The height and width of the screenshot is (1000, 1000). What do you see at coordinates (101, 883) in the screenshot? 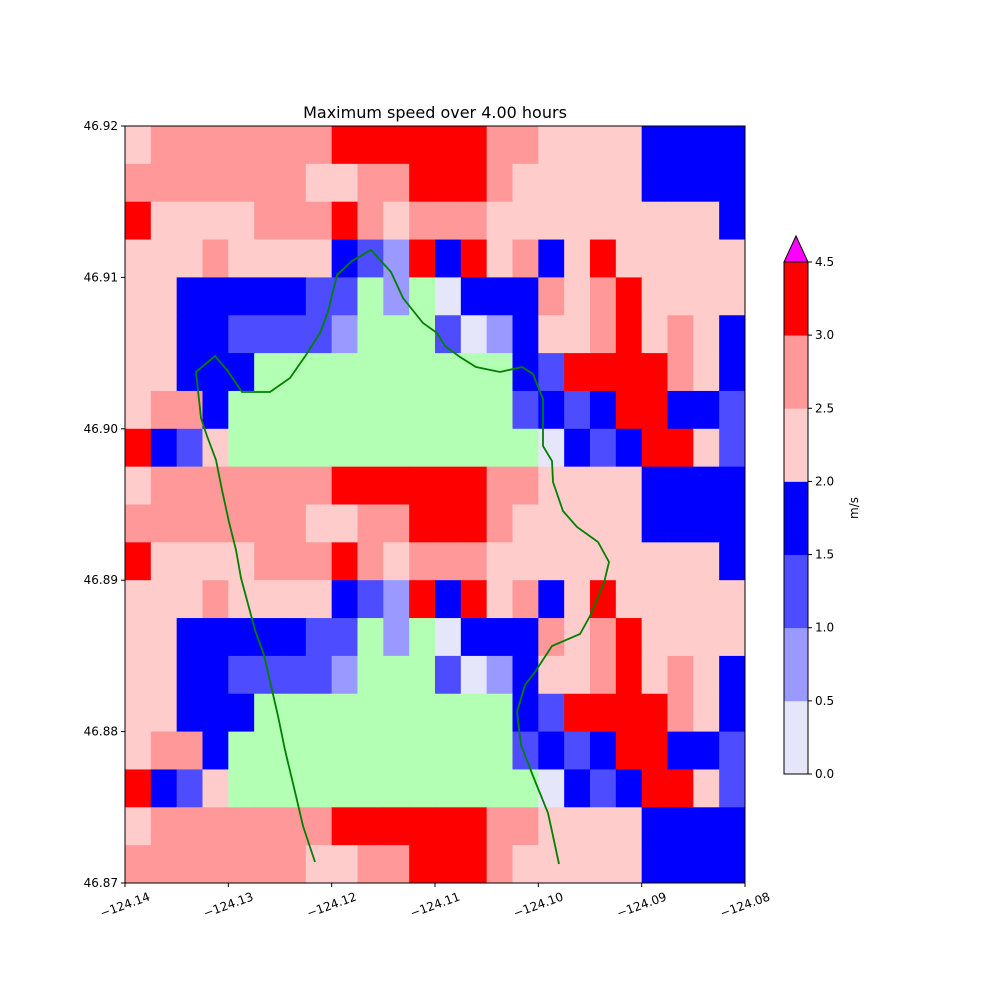
I see `y-tick-label: 46.87` at bounding box center [101, 883].